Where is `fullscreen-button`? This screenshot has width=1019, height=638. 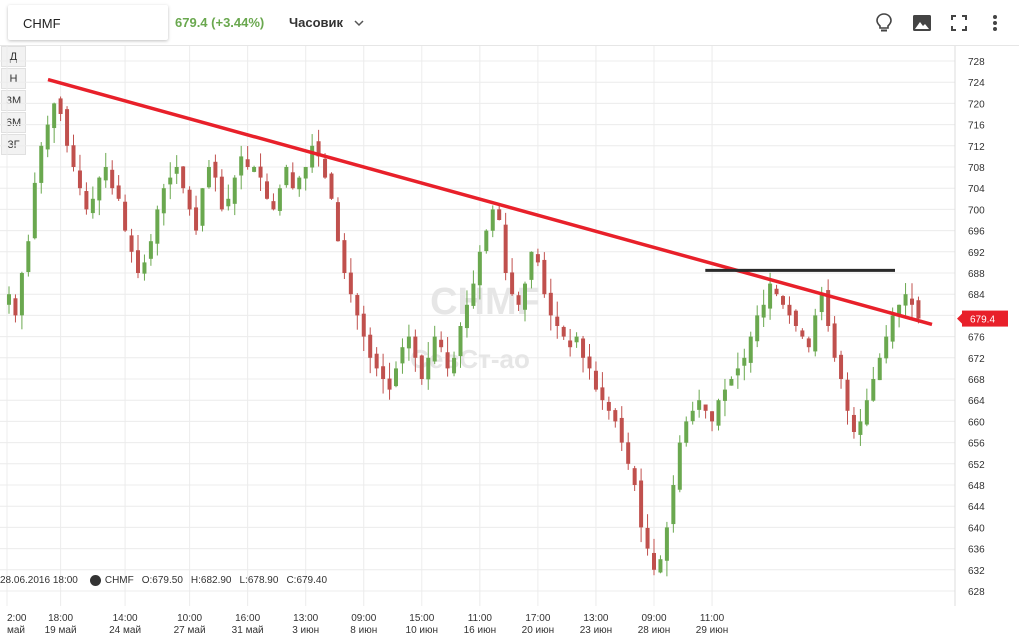
fullscreen-button is located at coordinates (959, 23).